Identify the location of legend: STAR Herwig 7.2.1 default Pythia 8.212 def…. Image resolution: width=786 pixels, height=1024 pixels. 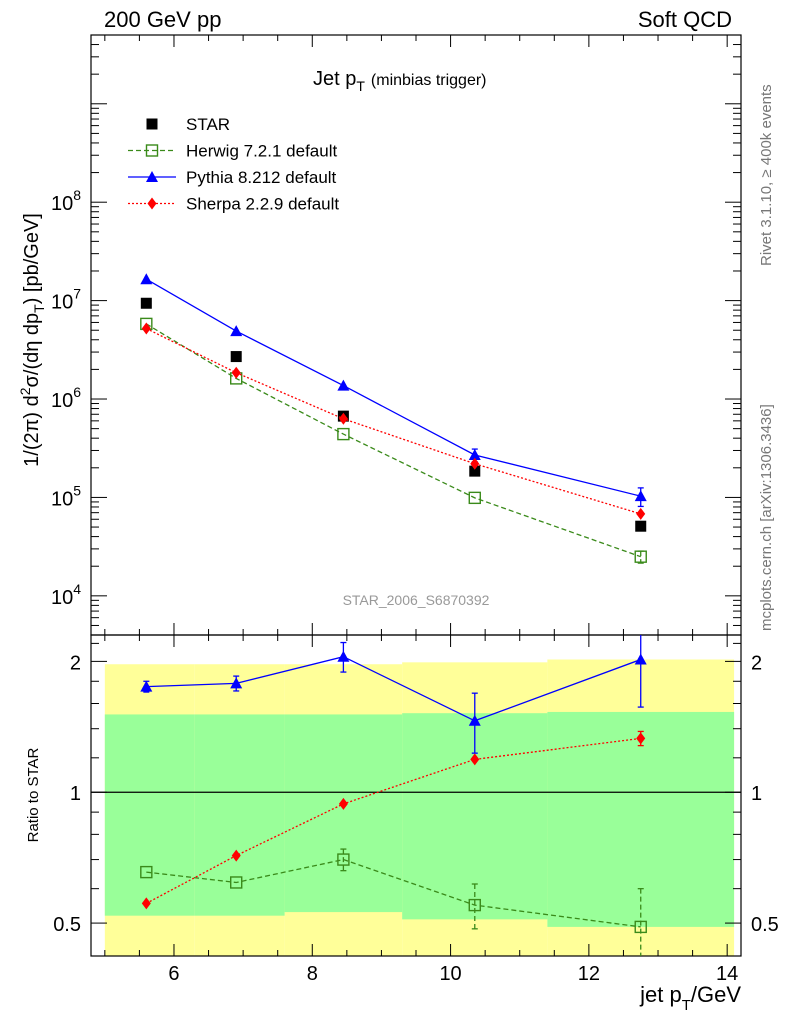
(233, 164).